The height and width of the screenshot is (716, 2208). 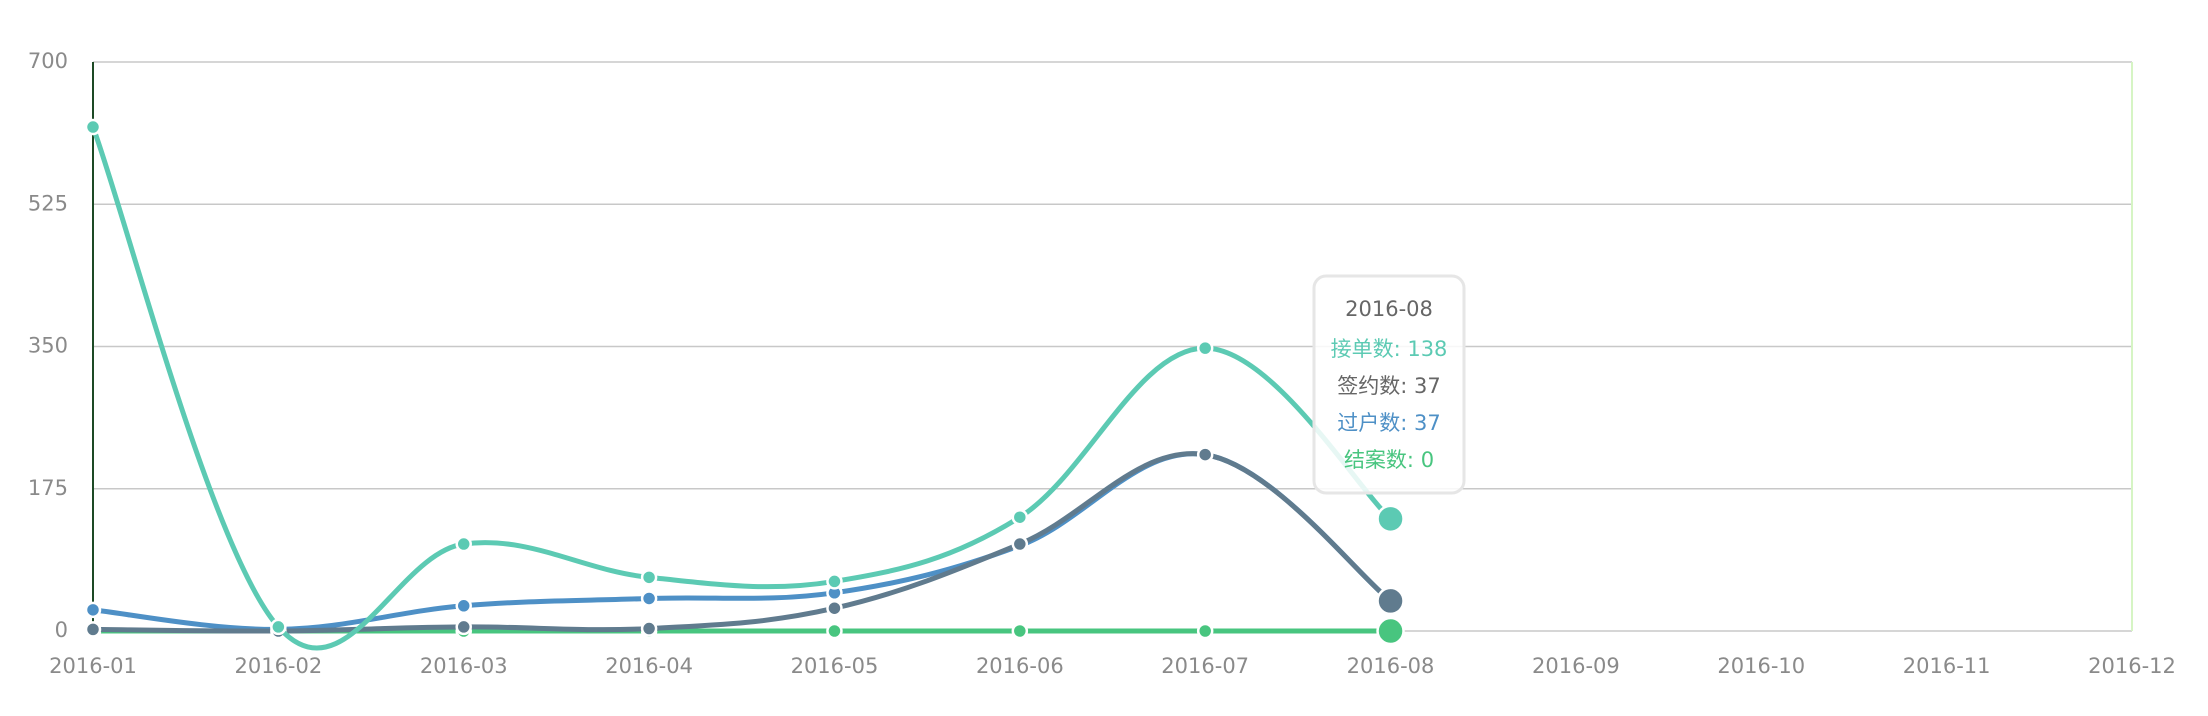 I want to click on tooltip-line: 结案数: 0, so click(x=1389, y=460).